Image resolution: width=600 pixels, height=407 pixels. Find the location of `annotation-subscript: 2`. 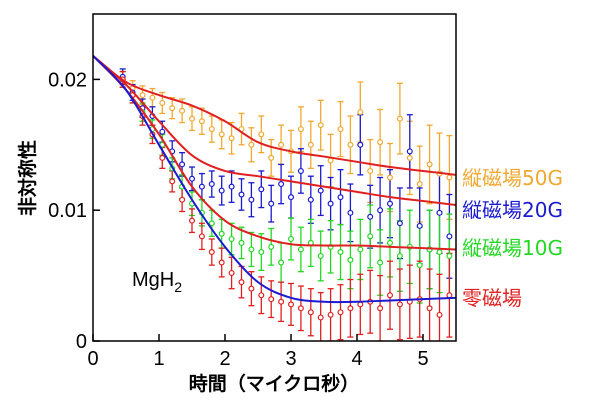

annotation-subscript: 2 is located at coordinates (178, 287).